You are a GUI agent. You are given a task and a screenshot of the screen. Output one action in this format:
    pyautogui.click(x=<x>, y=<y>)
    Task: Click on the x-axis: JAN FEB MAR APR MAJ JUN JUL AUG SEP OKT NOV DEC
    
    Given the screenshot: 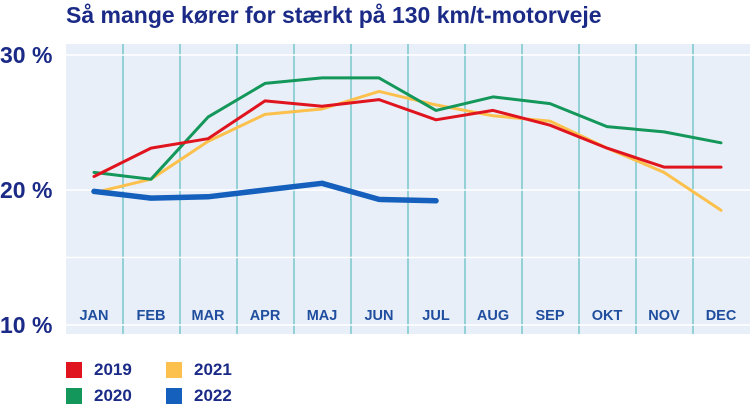 What is the action you would take?
    pyautogui.click(x=407, y=316)
    